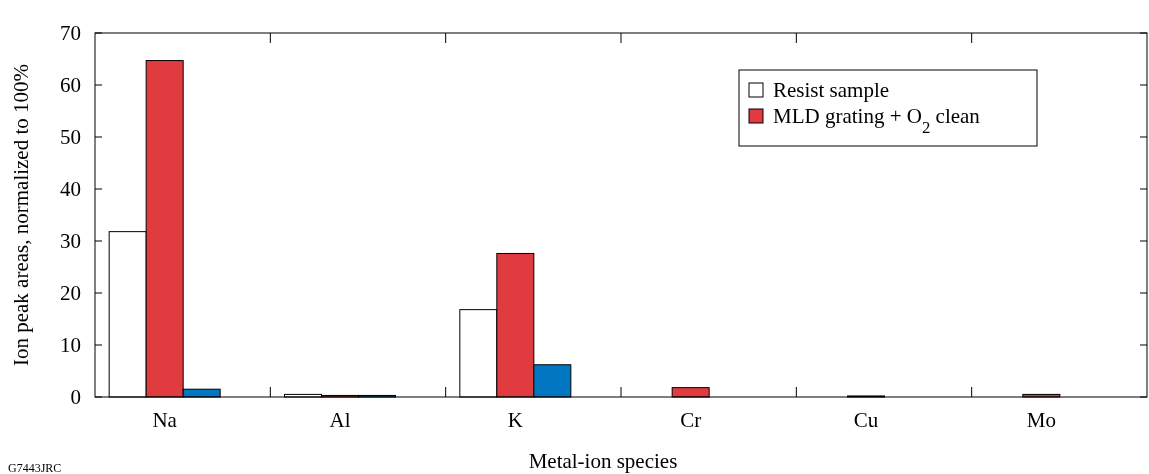 This screenshot has height=474, width=1149. What do you see at coordinates (165, 420) in the screenshot?
I see `x-tick-label: Na` at bounding box center [165, 420].